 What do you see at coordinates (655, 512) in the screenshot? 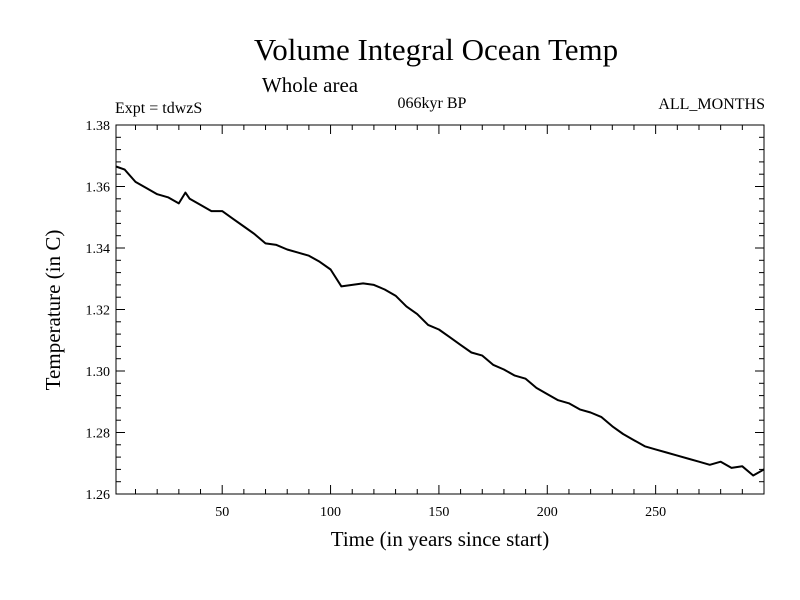
I see `x-tick-label: 250` at bounding box center [655, 512].